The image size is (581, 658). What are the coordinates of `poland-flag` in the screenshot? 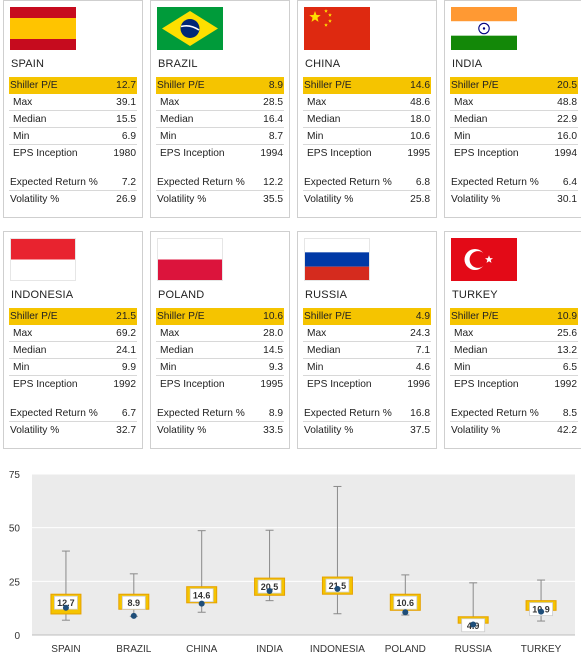 It's located at (190, 259).